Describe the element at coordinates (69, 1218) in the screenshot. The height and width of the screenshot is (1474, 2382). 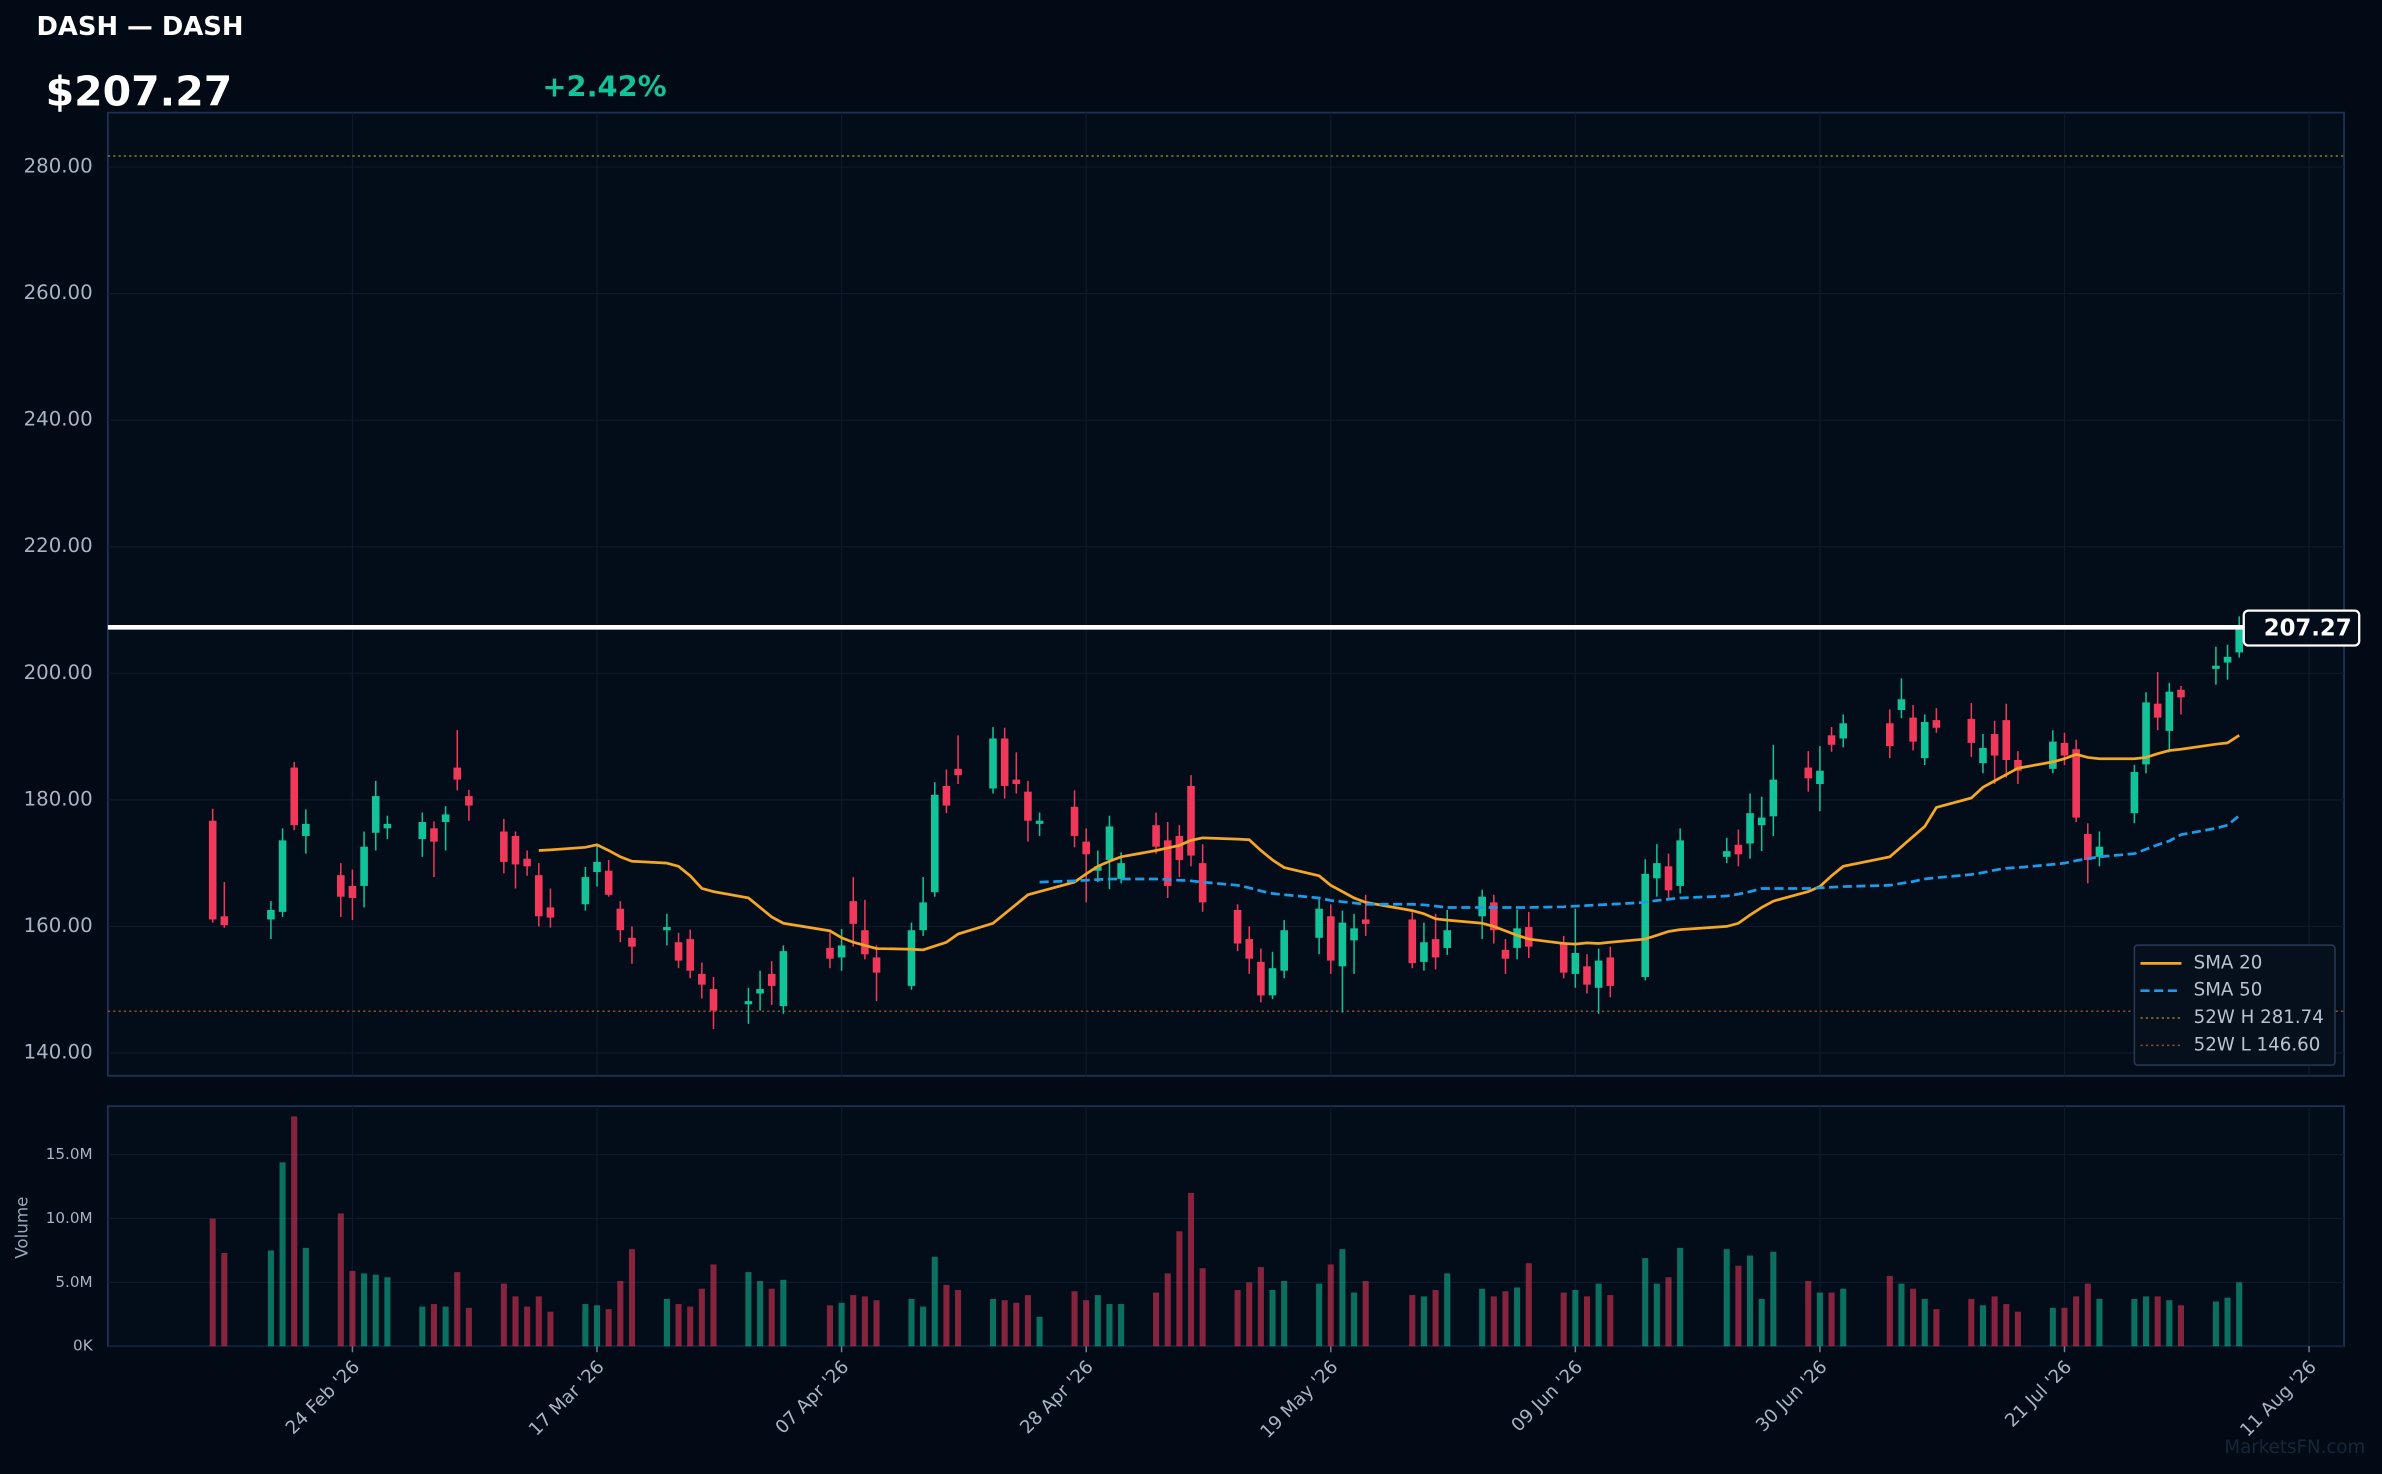
I see `volume-tick-label: 10.0M` at that location.